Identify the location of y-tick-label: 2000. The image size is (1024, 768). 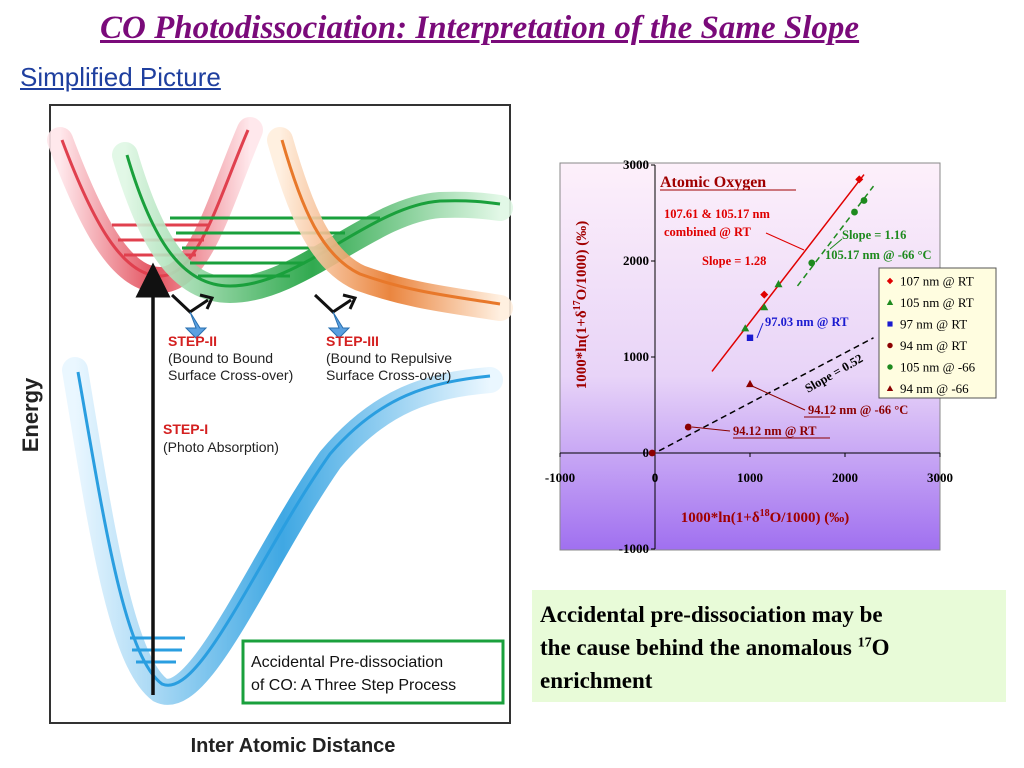
(636, 260).